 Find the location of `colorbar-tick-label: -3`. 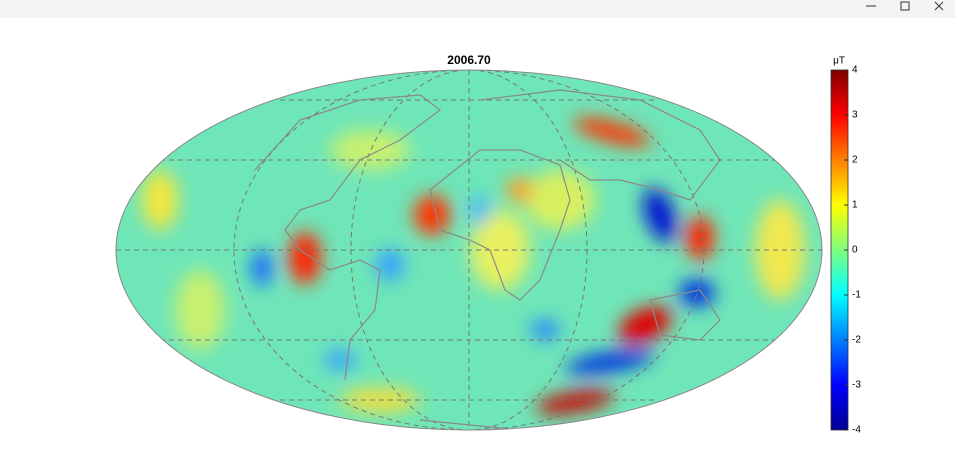

colorbar-tick-label: -3 is located at coordinates (856, 385).